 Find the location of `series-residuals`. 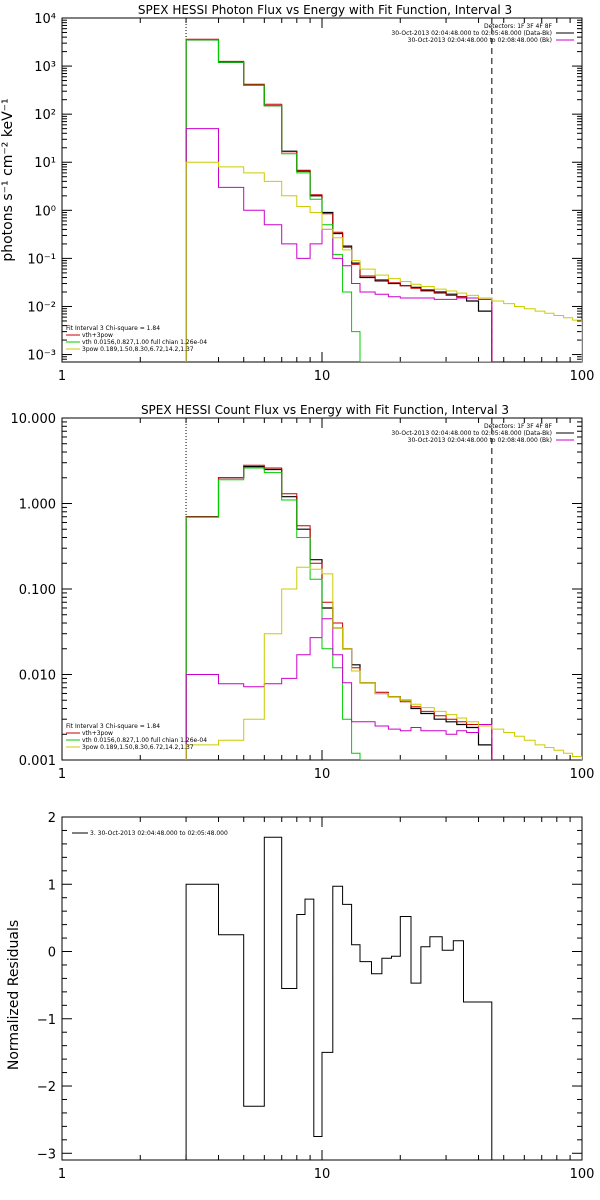

series-residuals is located at coordinates (339, 998).